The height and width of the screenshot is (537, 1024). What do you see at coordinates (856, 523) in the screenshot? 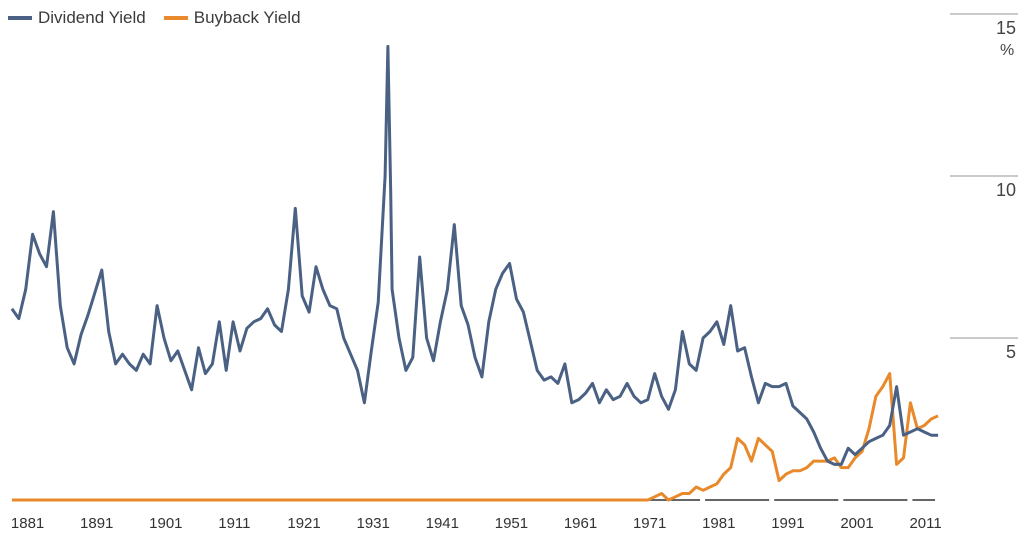
I see `x-tick-label: 2001` at bounding box center [856, 523].